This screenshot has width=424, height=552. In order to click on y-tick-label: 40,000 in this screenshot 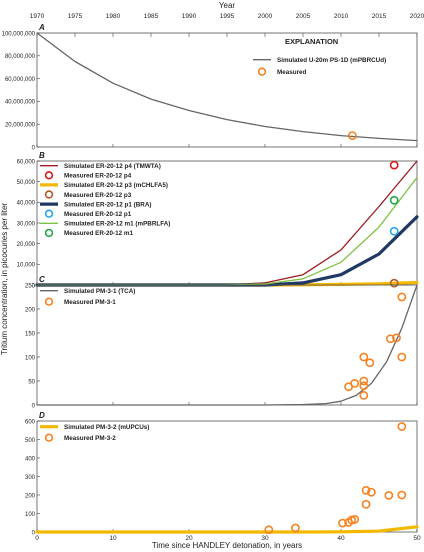, I will do `click(26, 204)`.